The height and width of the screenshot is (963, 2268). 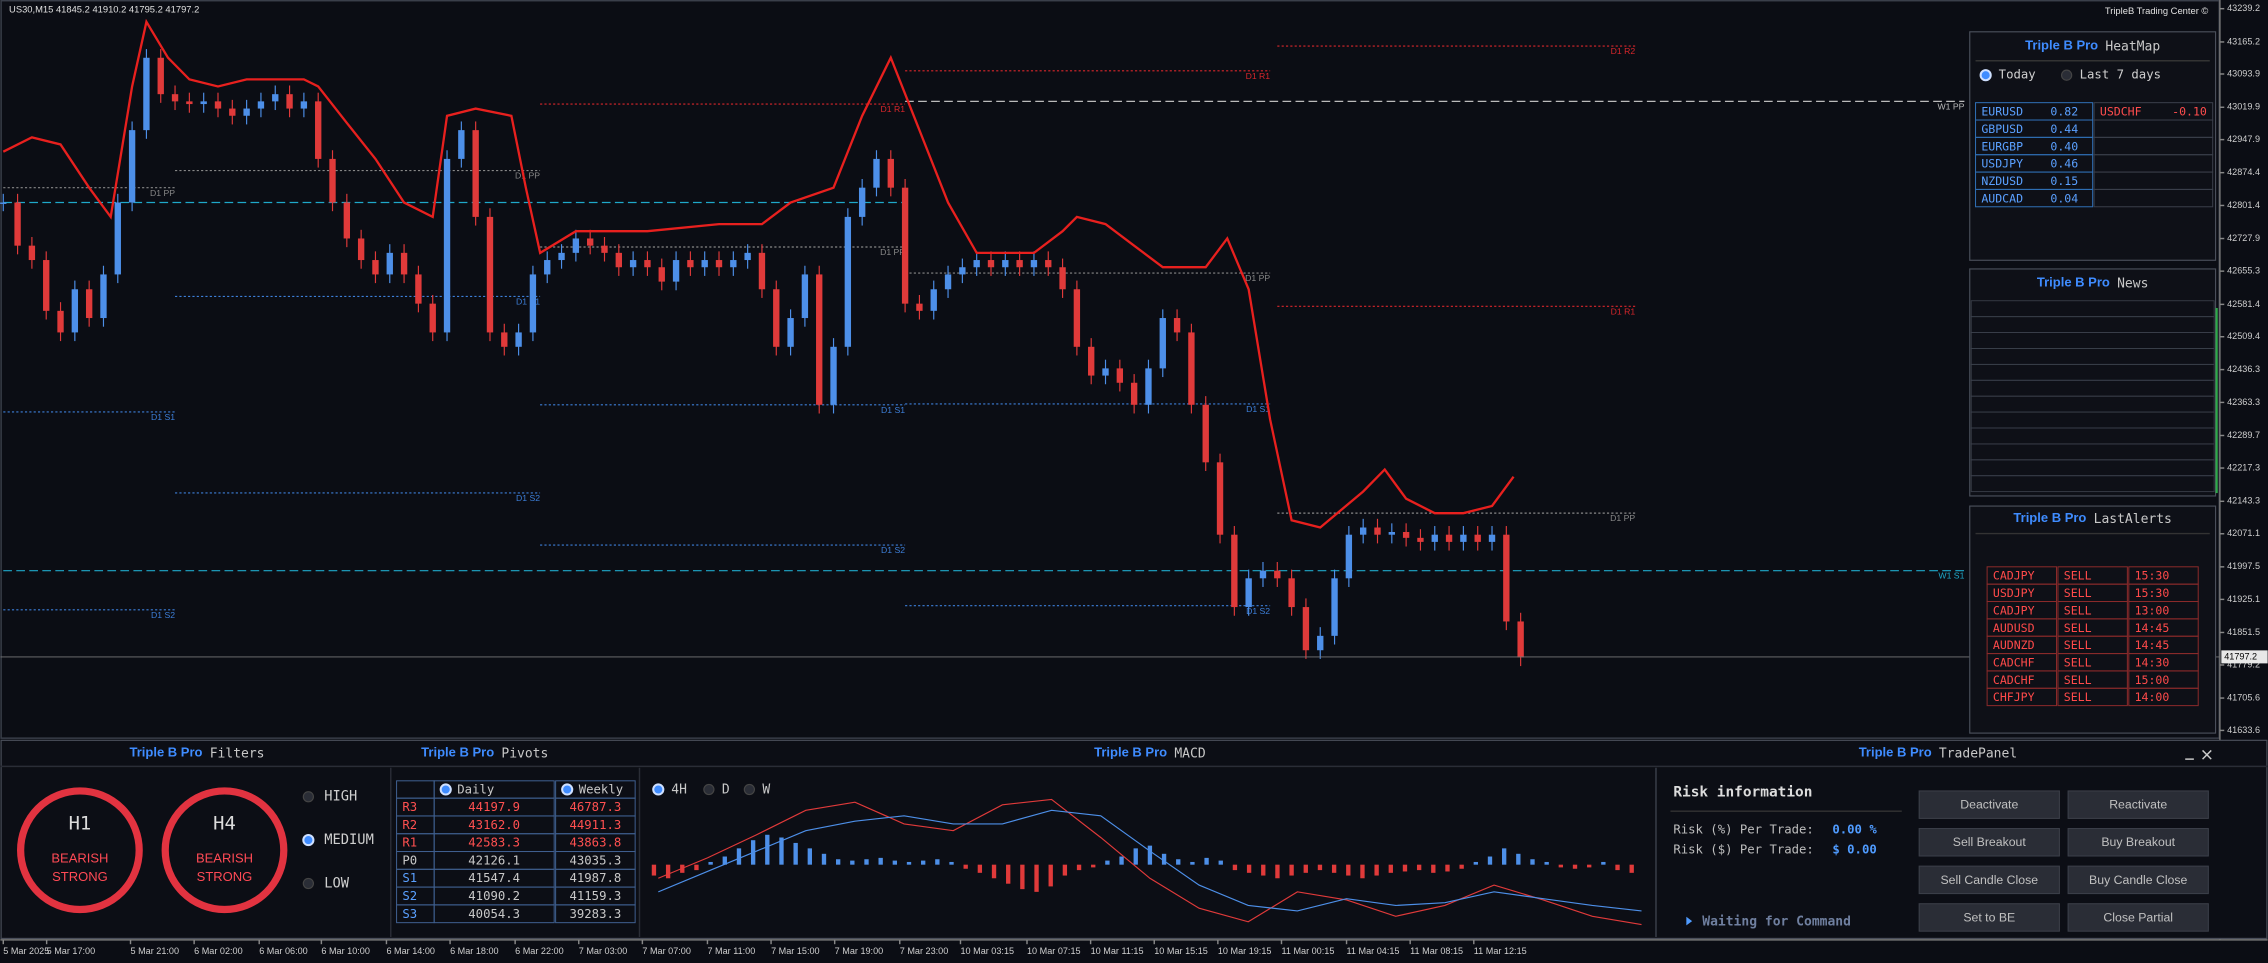 I want to click on alert-text: AUDNZD, so click(x=2014, y=645).